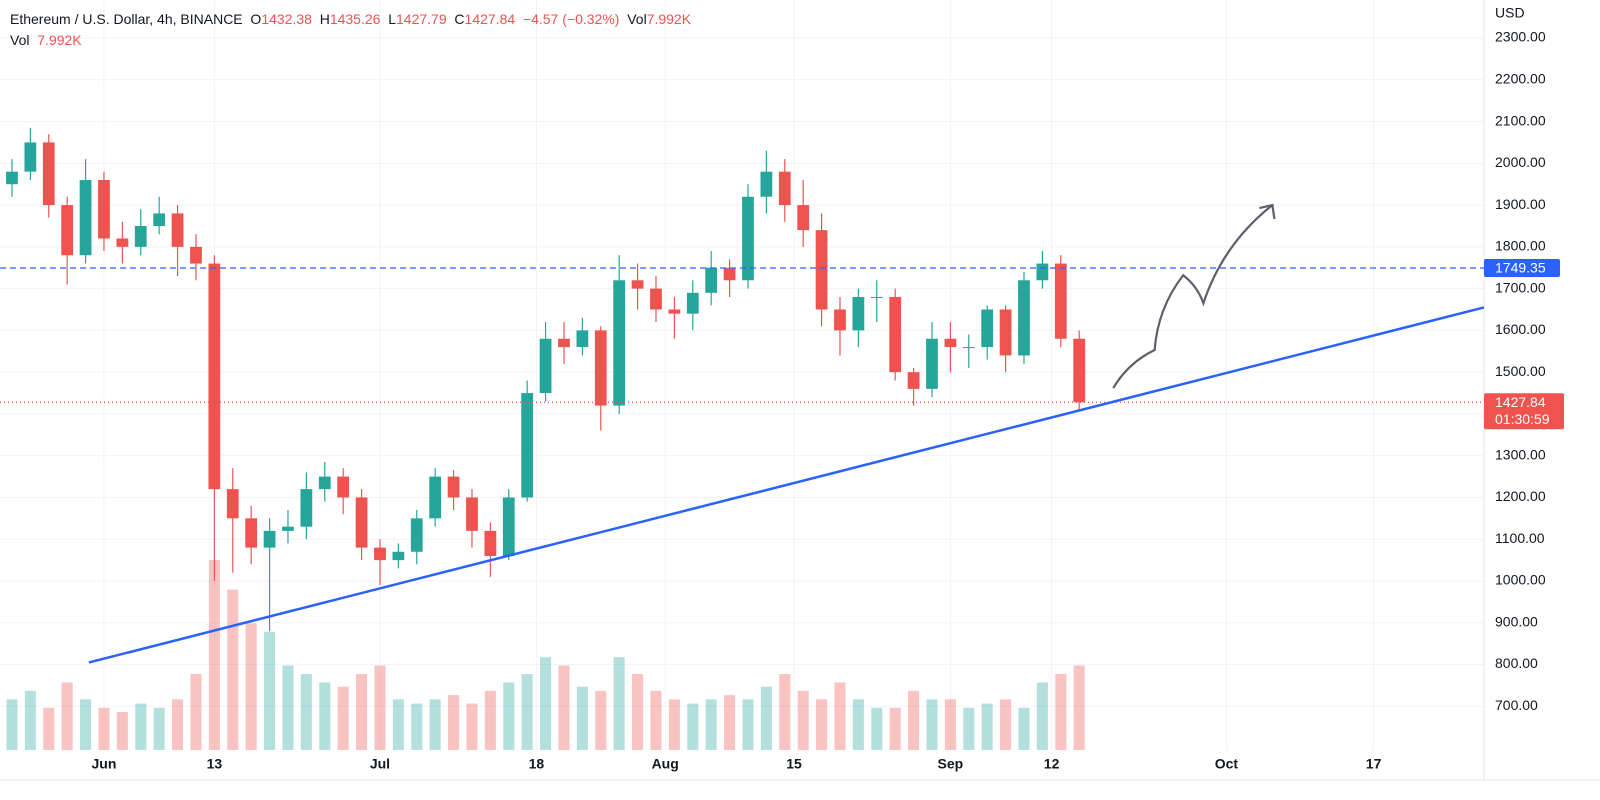 This screenshot has height=800, width=1600. Describe the element at coordinates (1520, 538) in the screenshot. I see `y-tick-label: 1100.00` at that location.